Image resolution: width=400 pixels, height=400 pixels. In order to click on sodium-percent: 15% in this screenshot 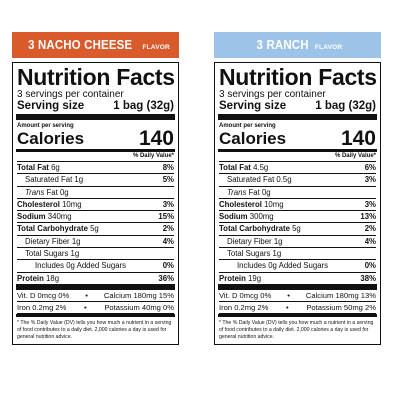, I will do `click(166, 217)`.